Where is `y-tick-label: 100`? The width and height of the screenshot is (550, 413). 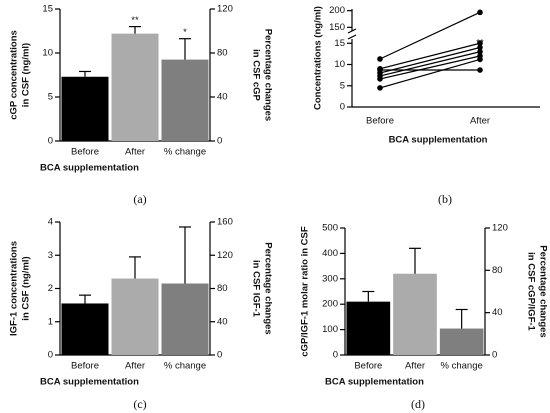 y-tick-label: 100 is located at coordinates (330, 329).